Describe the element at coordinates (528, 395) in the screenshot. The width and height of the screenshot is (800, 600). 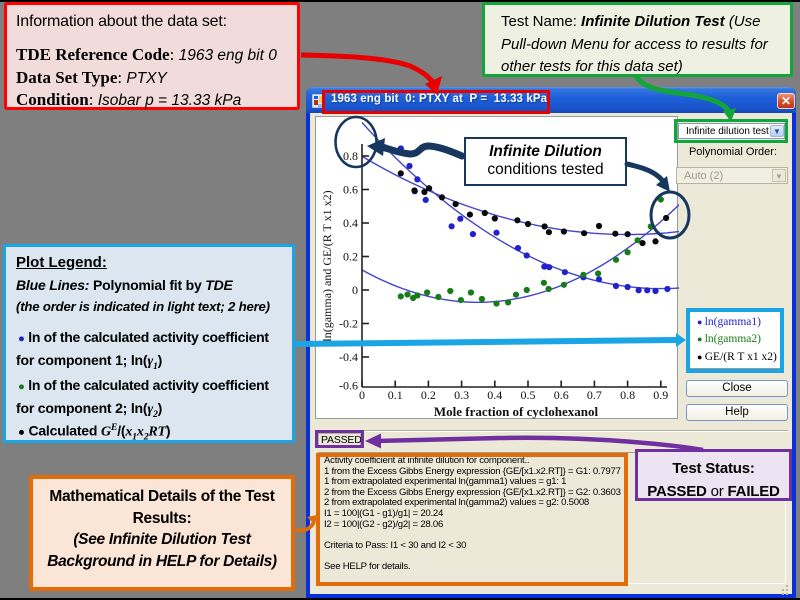
I see `svg-text: 0.5` at that location.